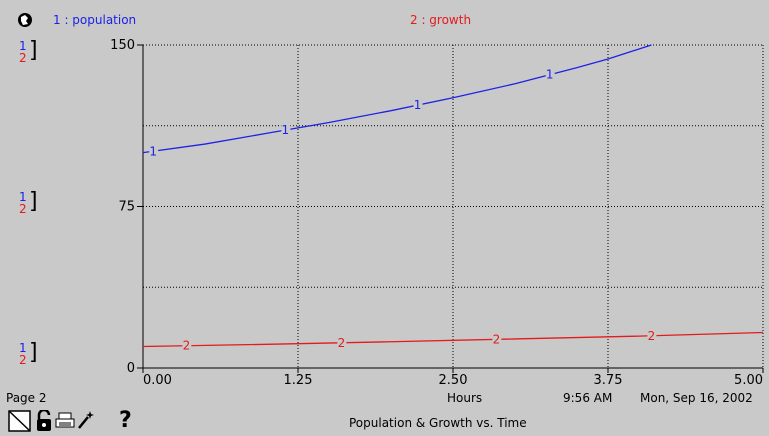  What do you see at coordinates (441, 20) in the screenshot?
I see `legend-growth: 2 : growth` at bounding box center [441, 20].